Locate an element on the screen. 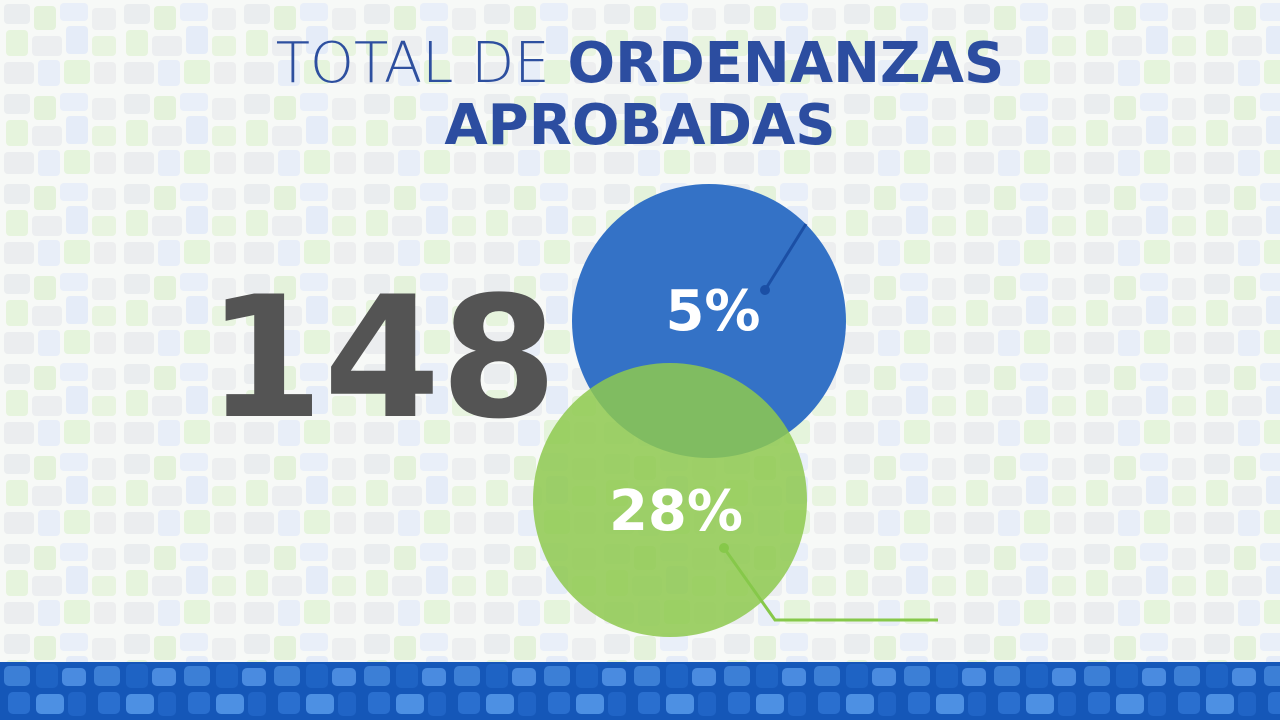 This screenshot has width=1280, height=720. footer-band is located at coordinates (640, 691).